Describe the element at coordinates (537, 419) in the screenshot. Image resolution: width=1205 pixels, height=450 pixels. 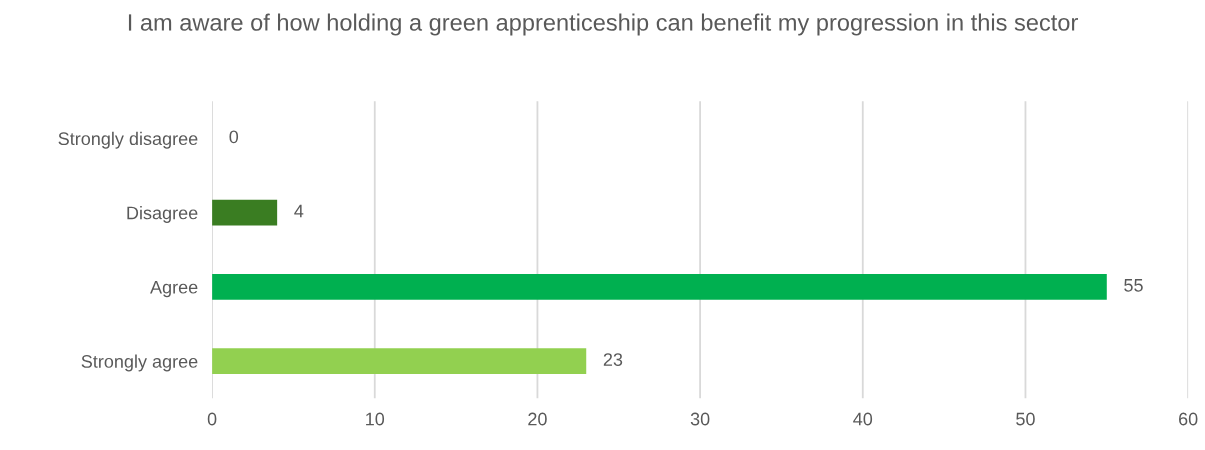
I see `x-tick-label: 20` at that location.